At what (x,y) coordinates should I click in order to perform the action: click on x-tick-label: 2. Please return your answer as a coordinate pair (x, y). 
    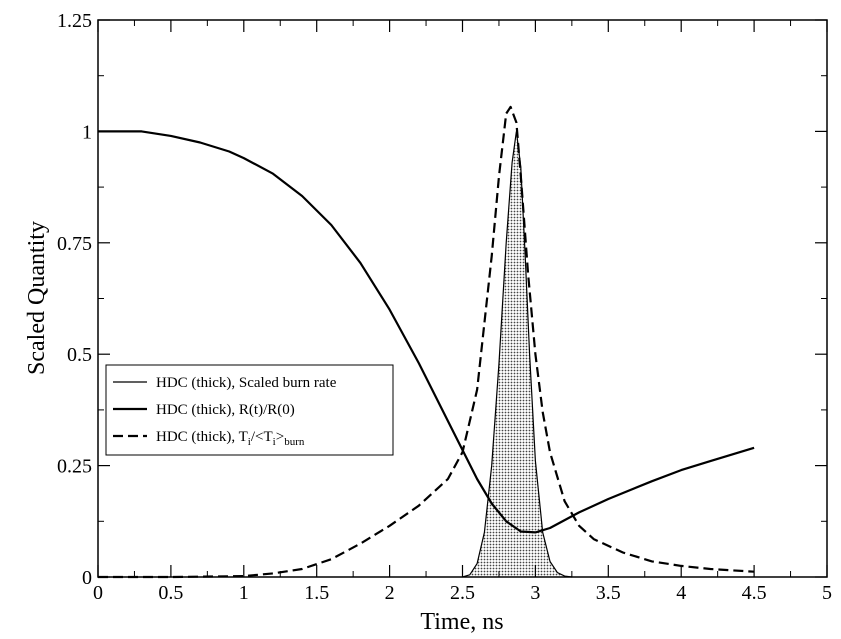
    Looking at the image, I should click on (390, 593).